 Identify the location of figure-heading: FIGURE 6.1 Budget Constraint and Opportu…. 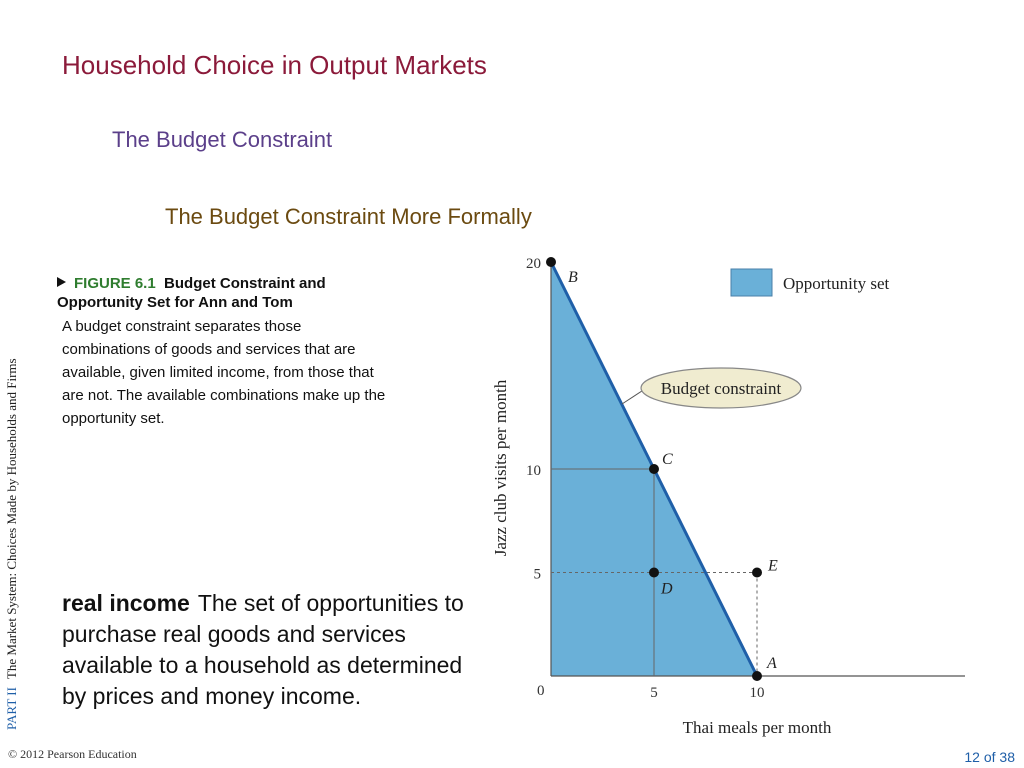
(222, 293).